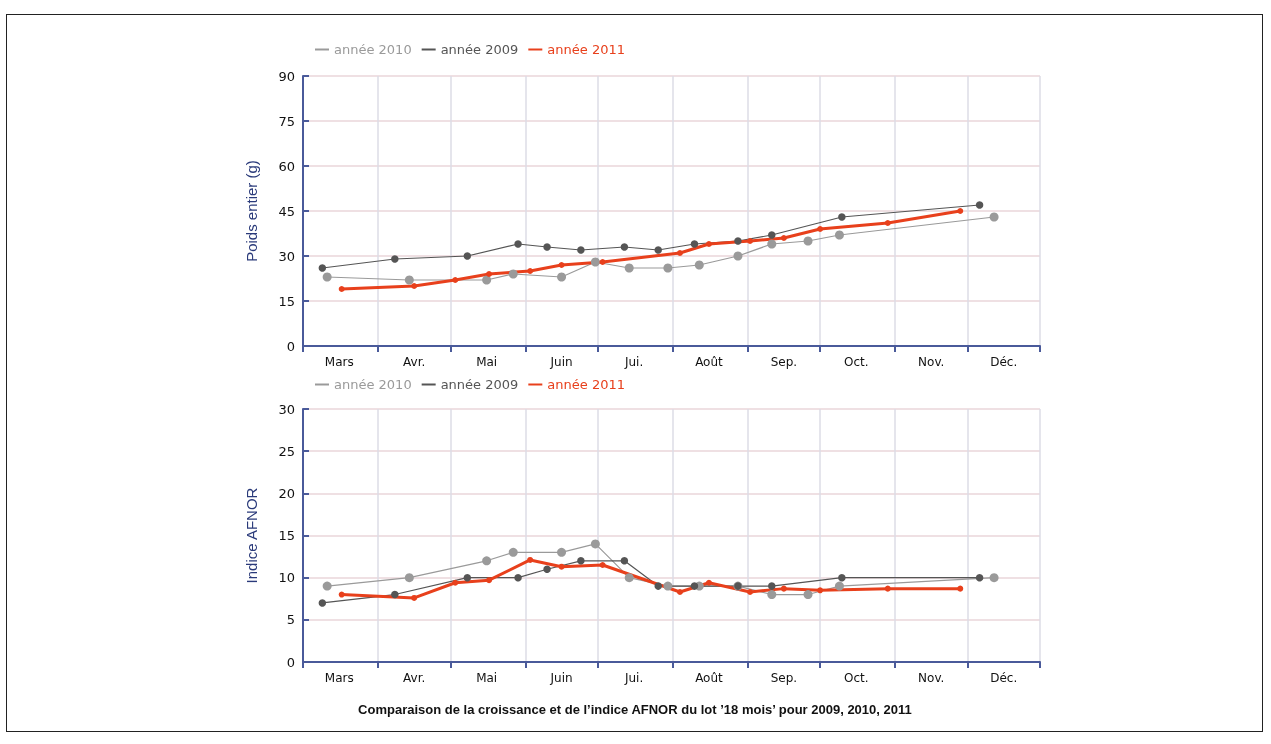 This screenshot has width=1271, height=744. I want to click on y-tick-label: 60, so click(286, 166).